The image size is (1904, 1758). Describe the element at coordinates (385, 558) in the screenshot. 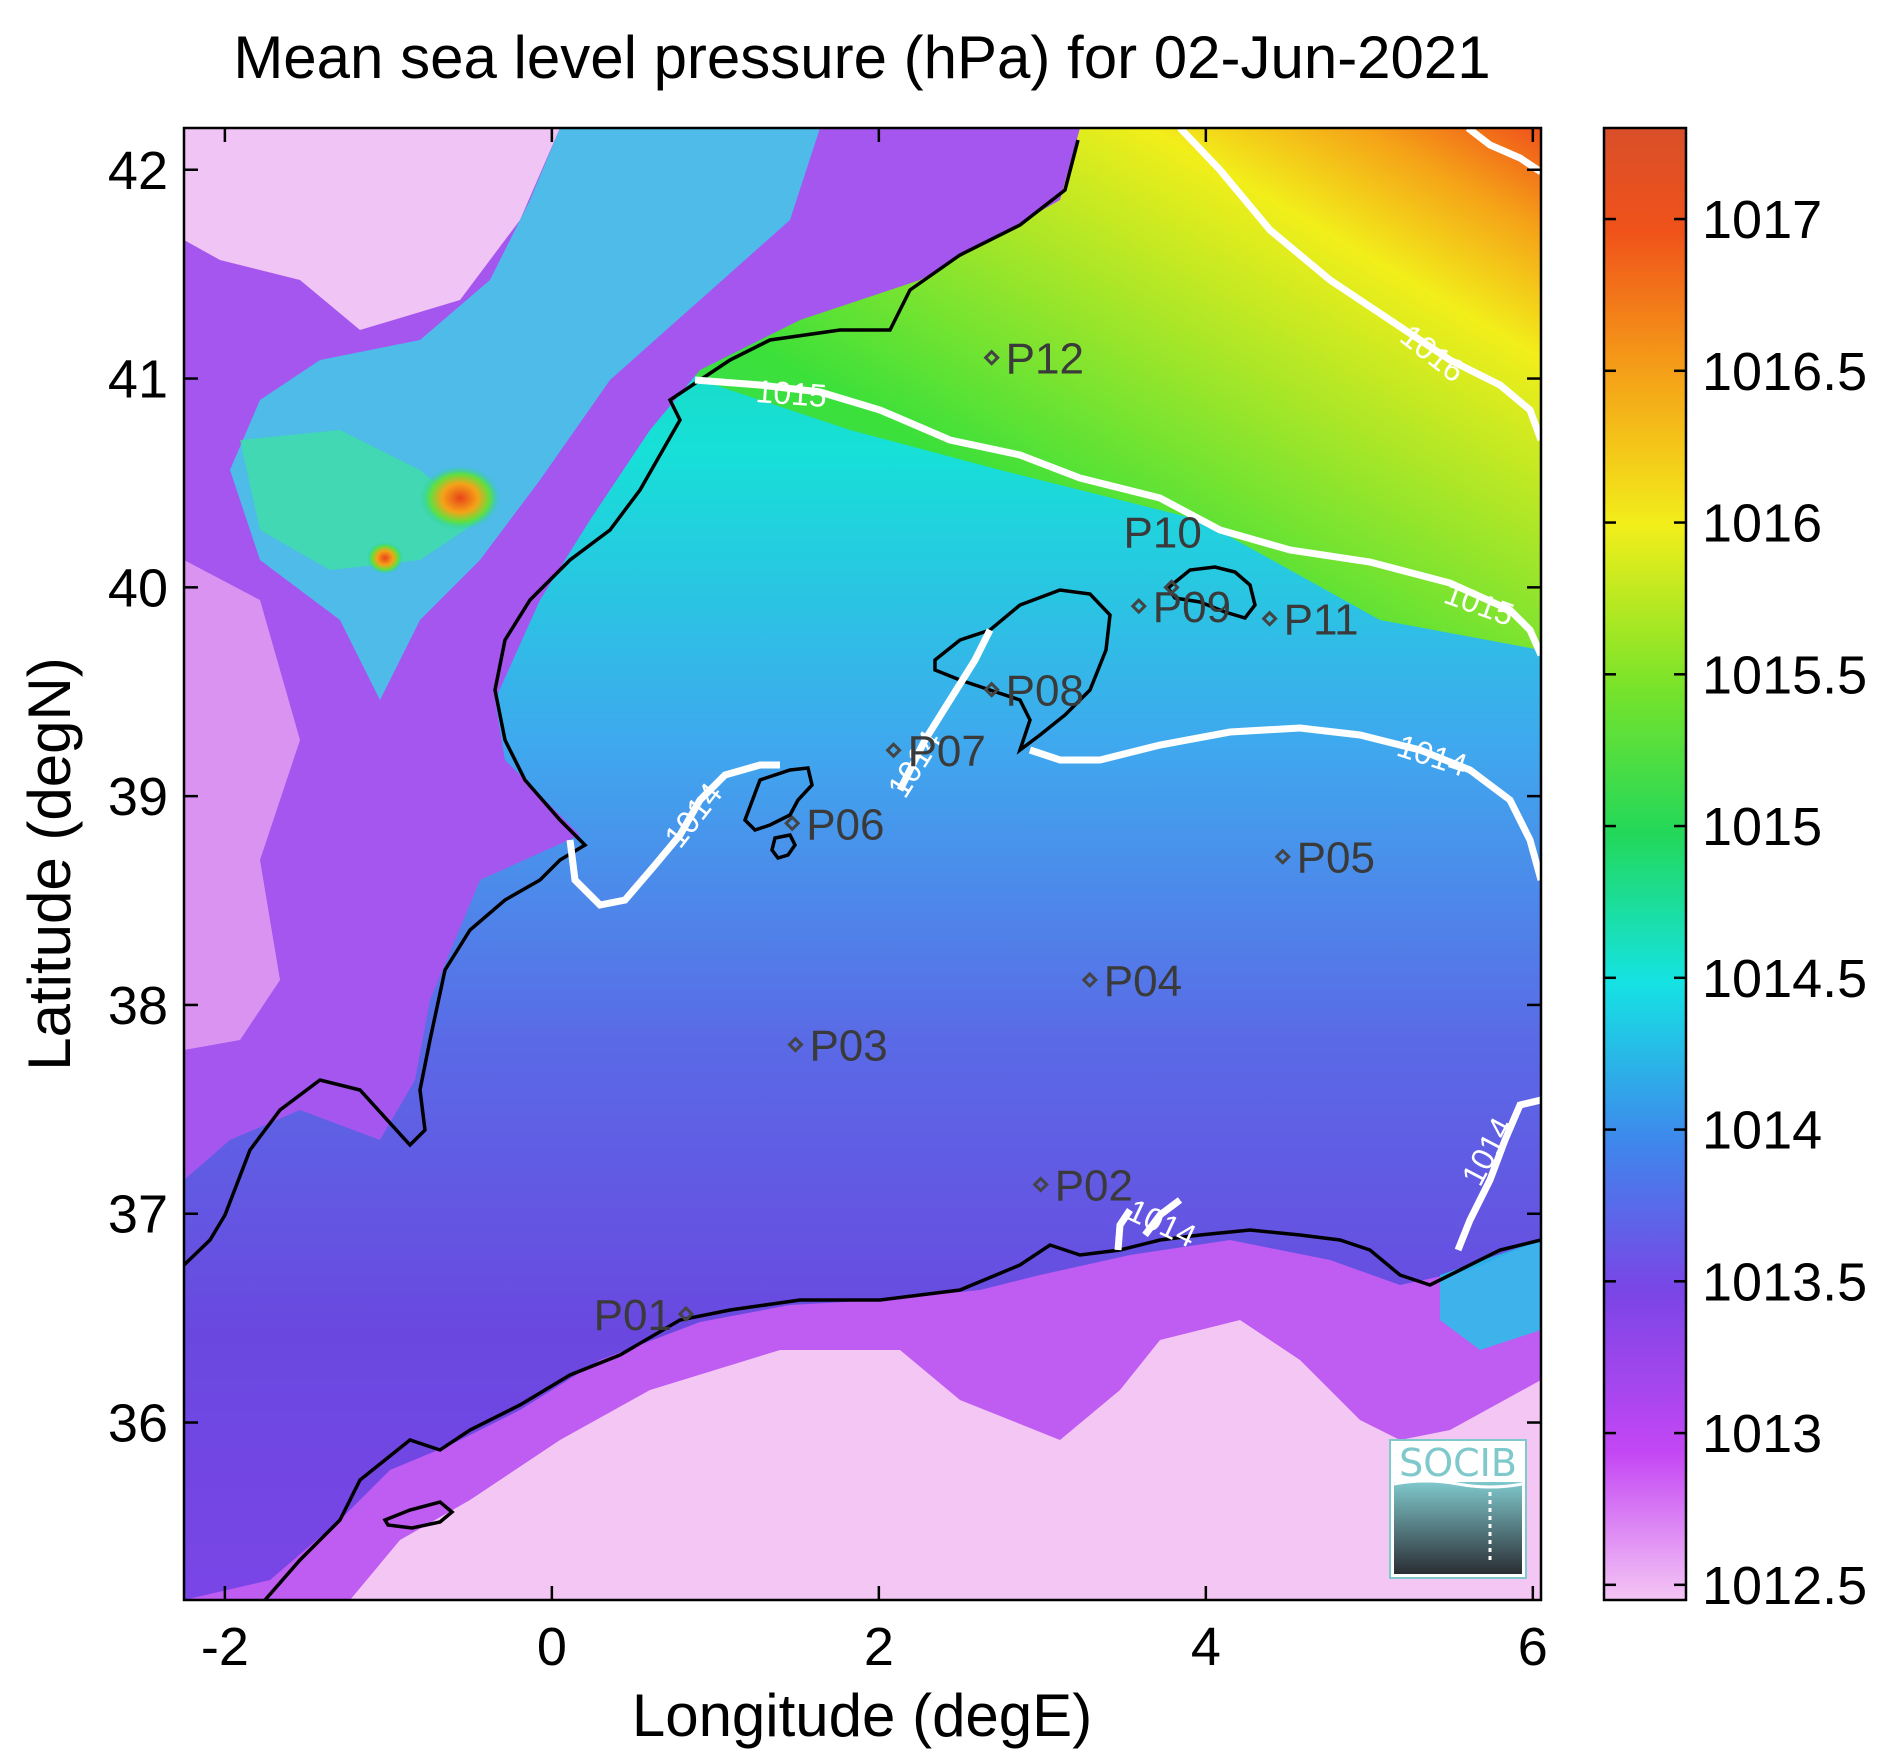

I see `pressure-hotspot-small` at that location.